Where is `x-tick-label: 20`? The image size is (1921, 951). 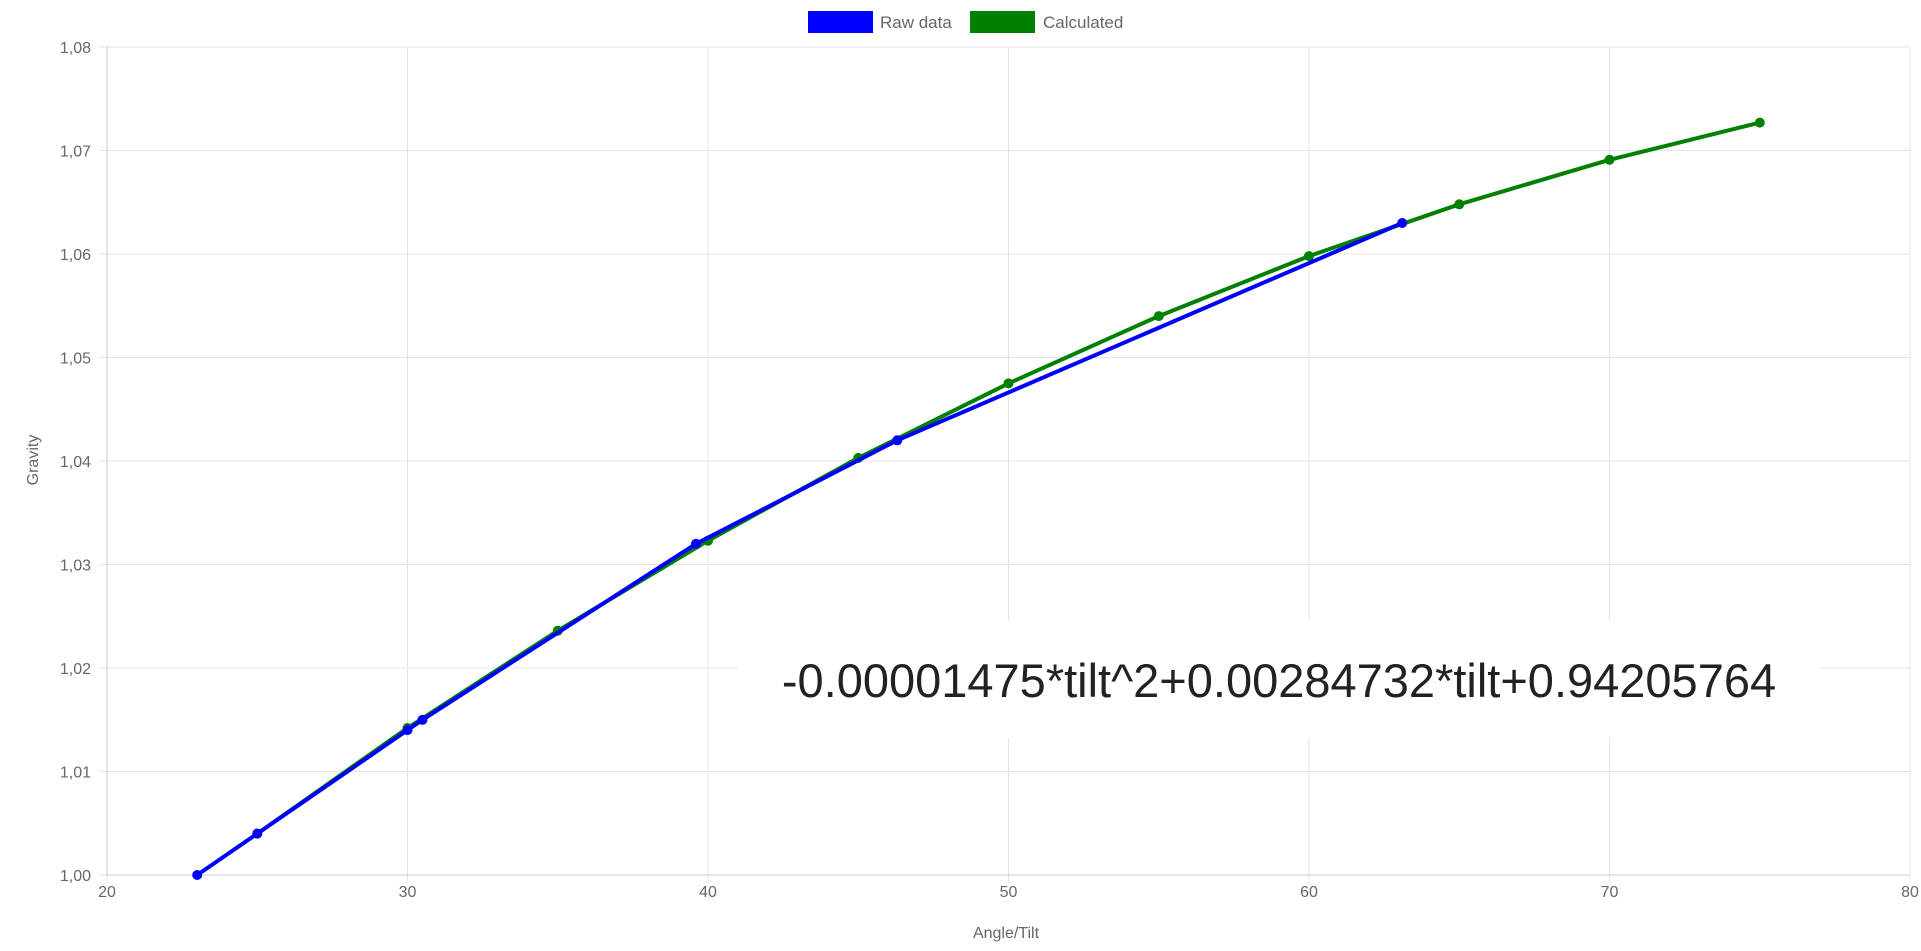 x-tick-label: 20 is located at coordinates (107, 892).